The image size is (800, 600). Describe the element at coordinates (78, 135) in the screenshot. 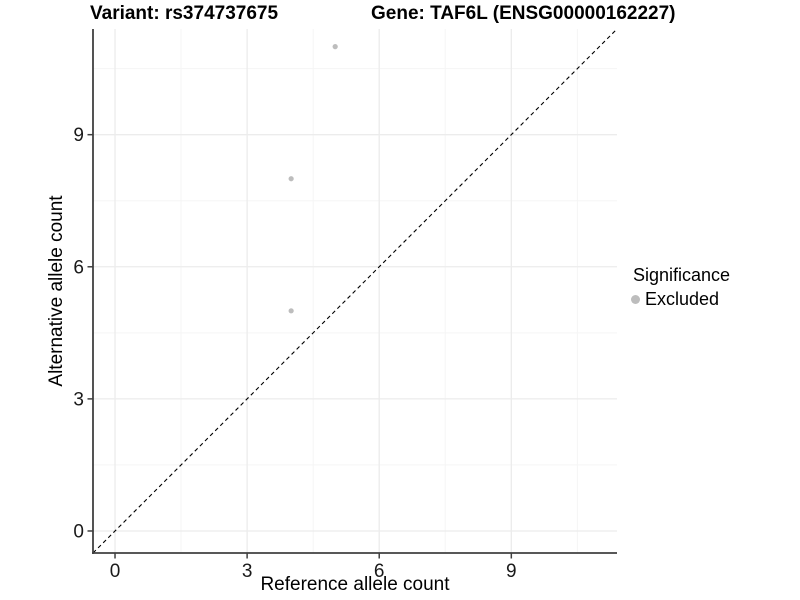

I see `y-tick-label: 9` at that location.